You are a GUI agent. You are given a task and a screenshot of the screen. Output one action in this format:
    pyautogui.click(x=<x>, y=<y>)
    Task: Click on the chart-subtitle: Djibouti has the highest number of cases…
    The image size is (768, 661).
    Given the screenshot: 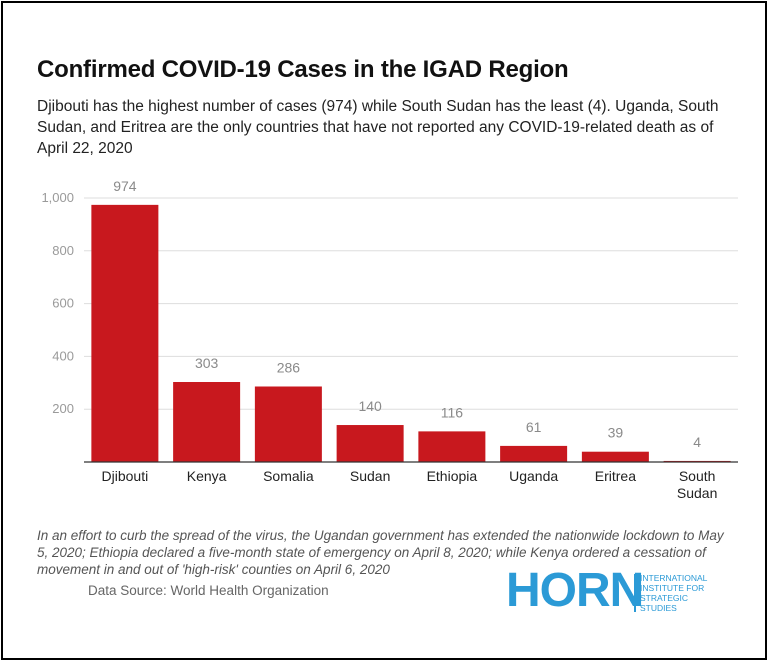 What is the action you would take?
    pyautogui.click(x=378, y=127)
    